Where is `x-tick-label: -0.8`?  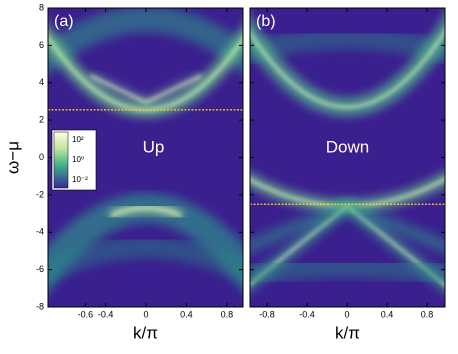
x-tick-label: -0.8 is located at coordinates (267, 314).